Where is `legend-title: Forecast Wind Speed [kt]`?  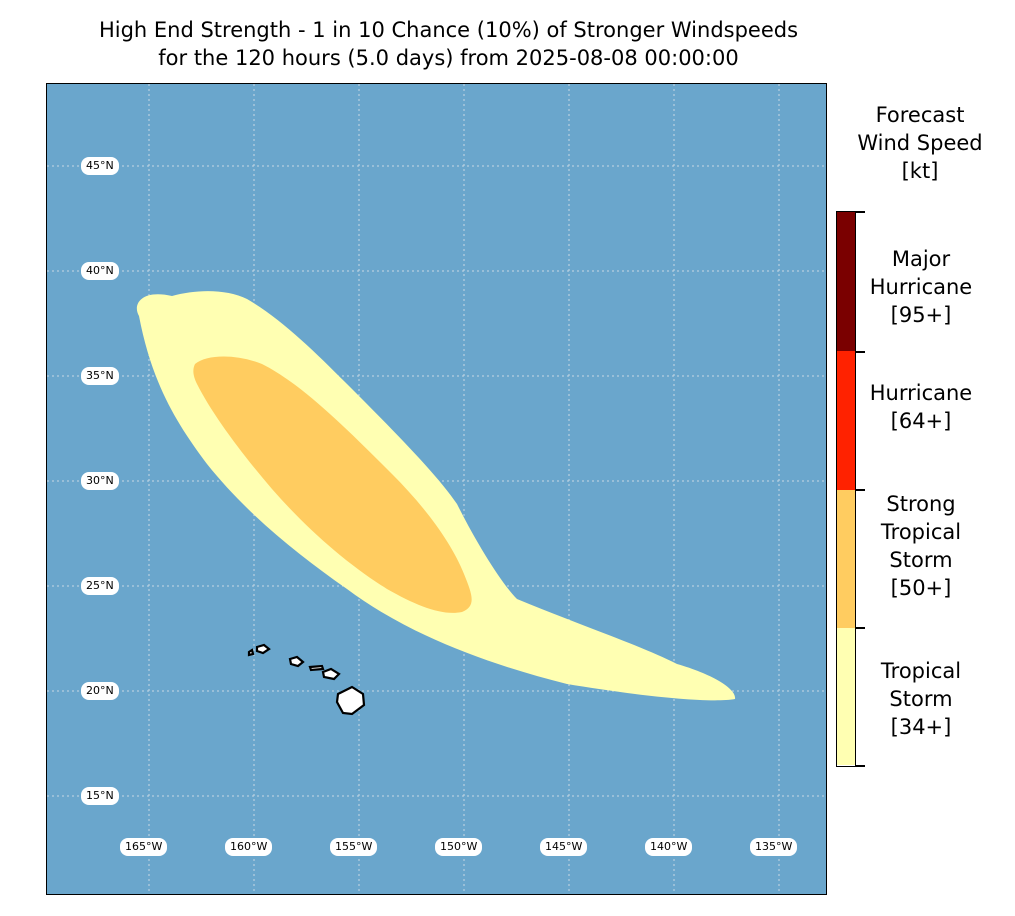
legend-title: Forecast Wind Speed [kt] is located at coordinates (920, 143).